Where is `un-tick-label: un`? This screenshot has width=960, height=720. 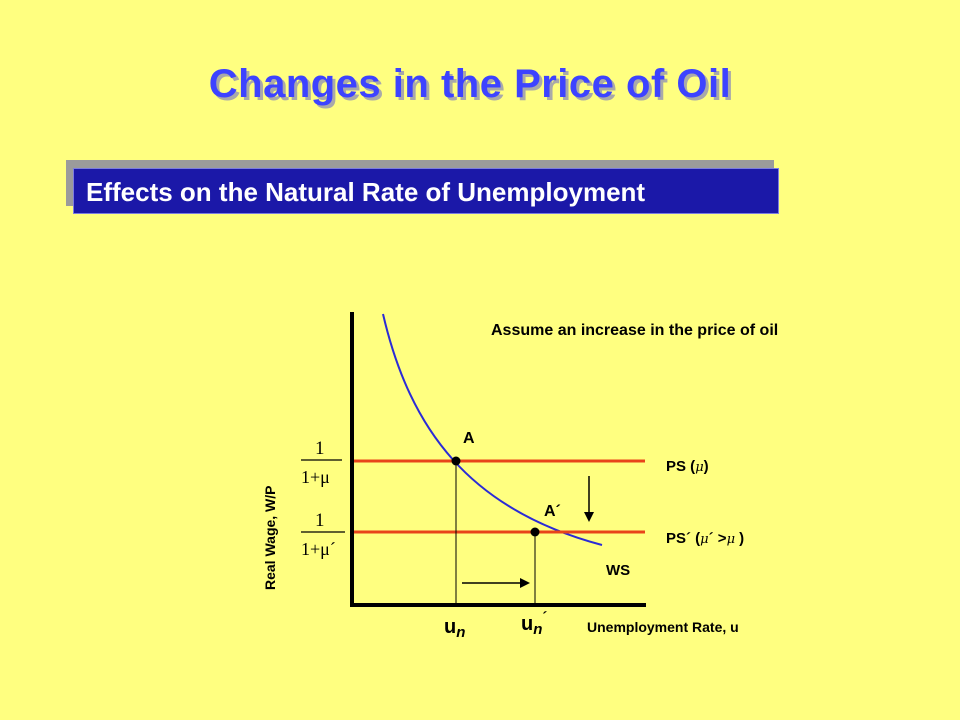 un-tick-label: un is located at coordinates (454, 628).